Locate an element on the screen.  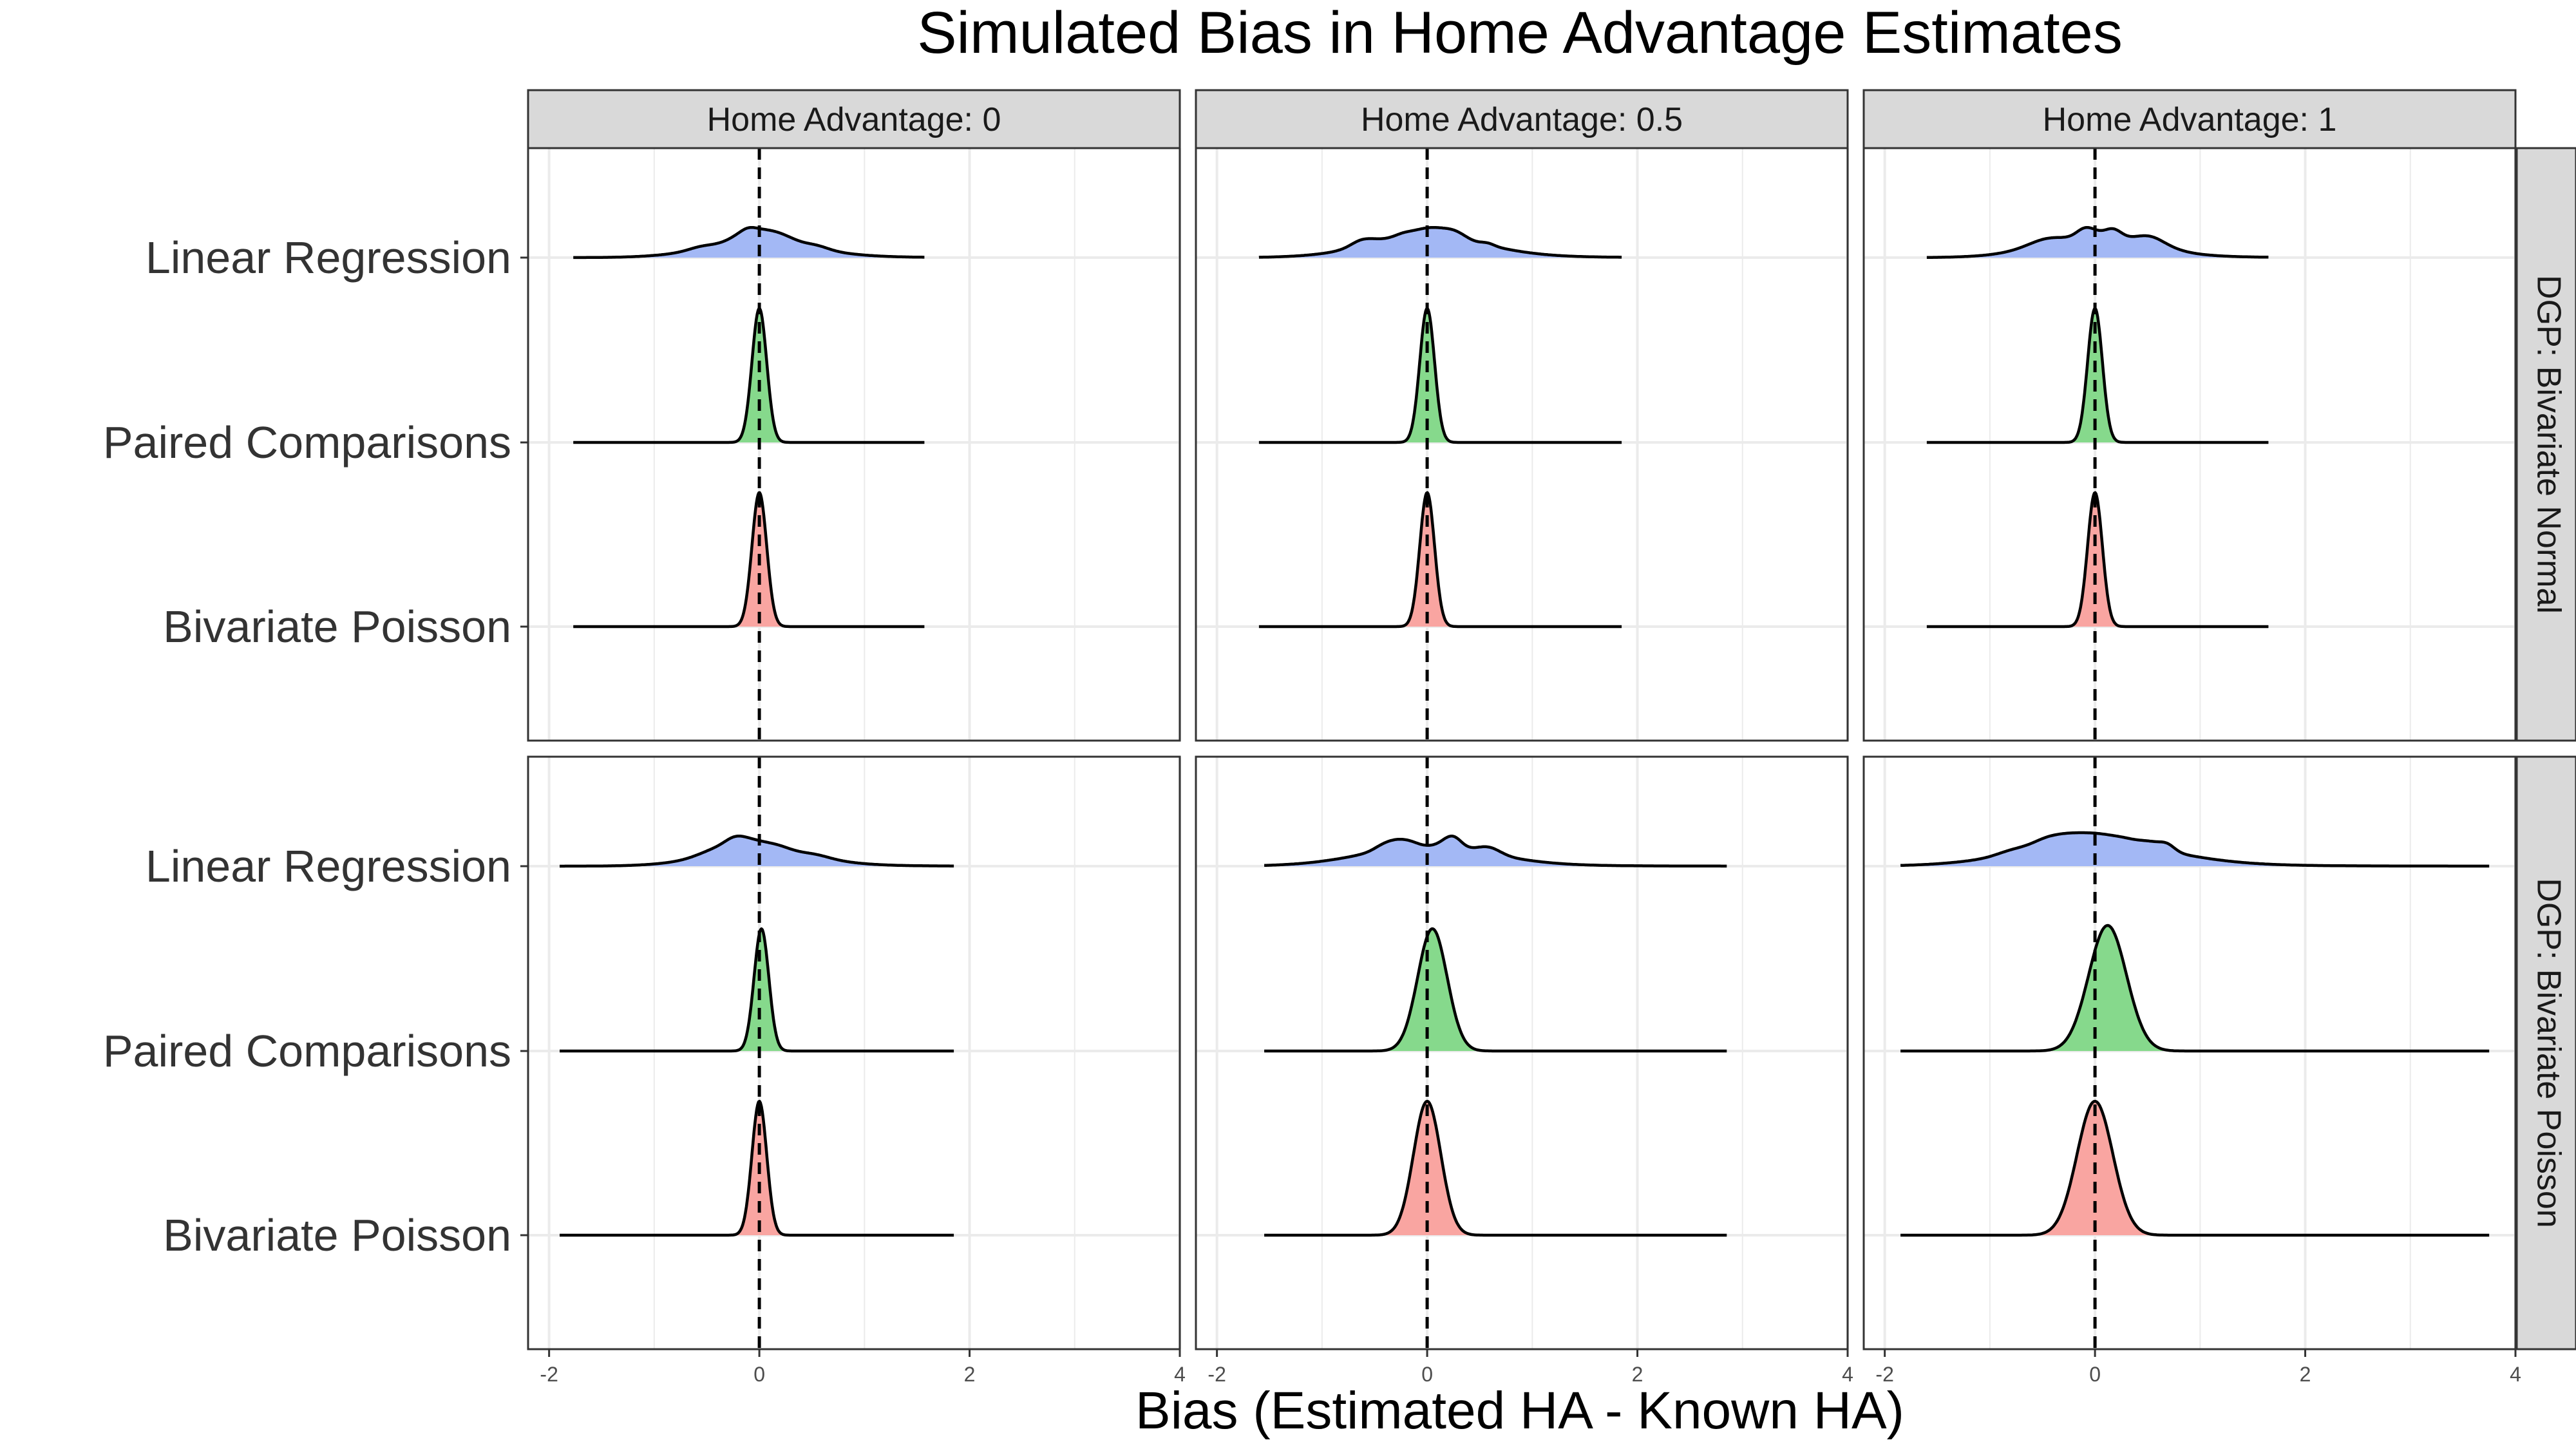
panel-dgp-bivariate-poisson-home-advantage-1: -2 0 2 4 is located at coordinates (2191, 1070).